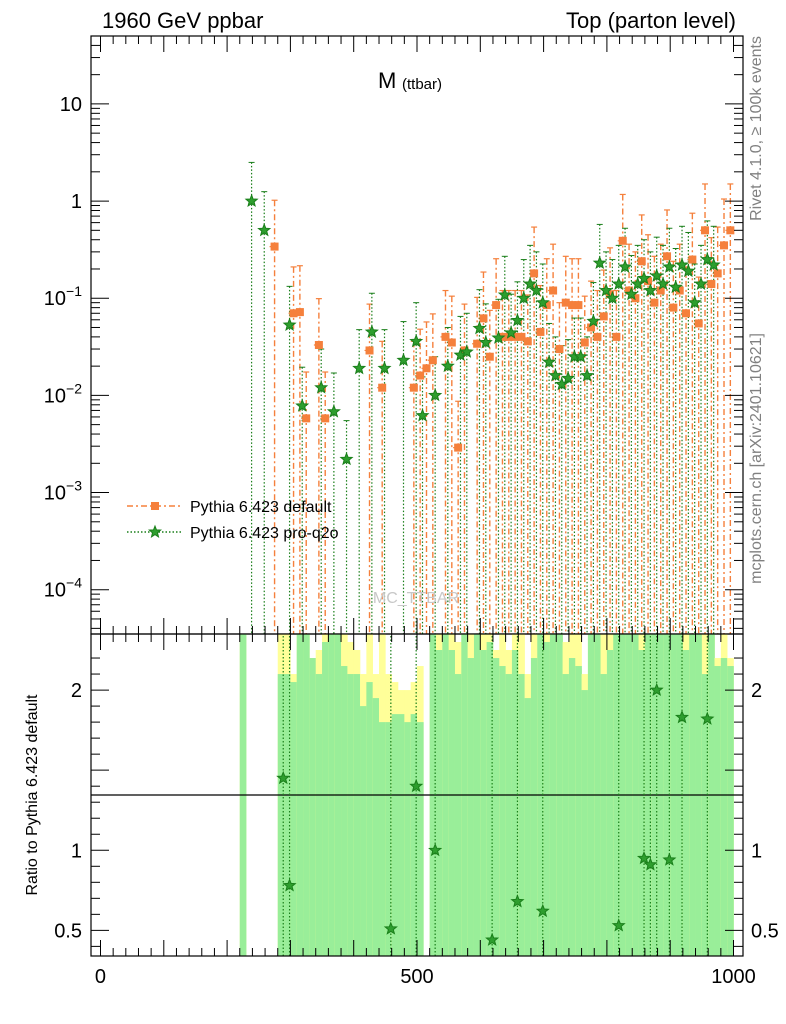 This screenshot has width=786, height=1024. What do you see at coordinates (155, 506) in the screenshot?
I see `legend-marker-default` at bounding box center [155, 506].